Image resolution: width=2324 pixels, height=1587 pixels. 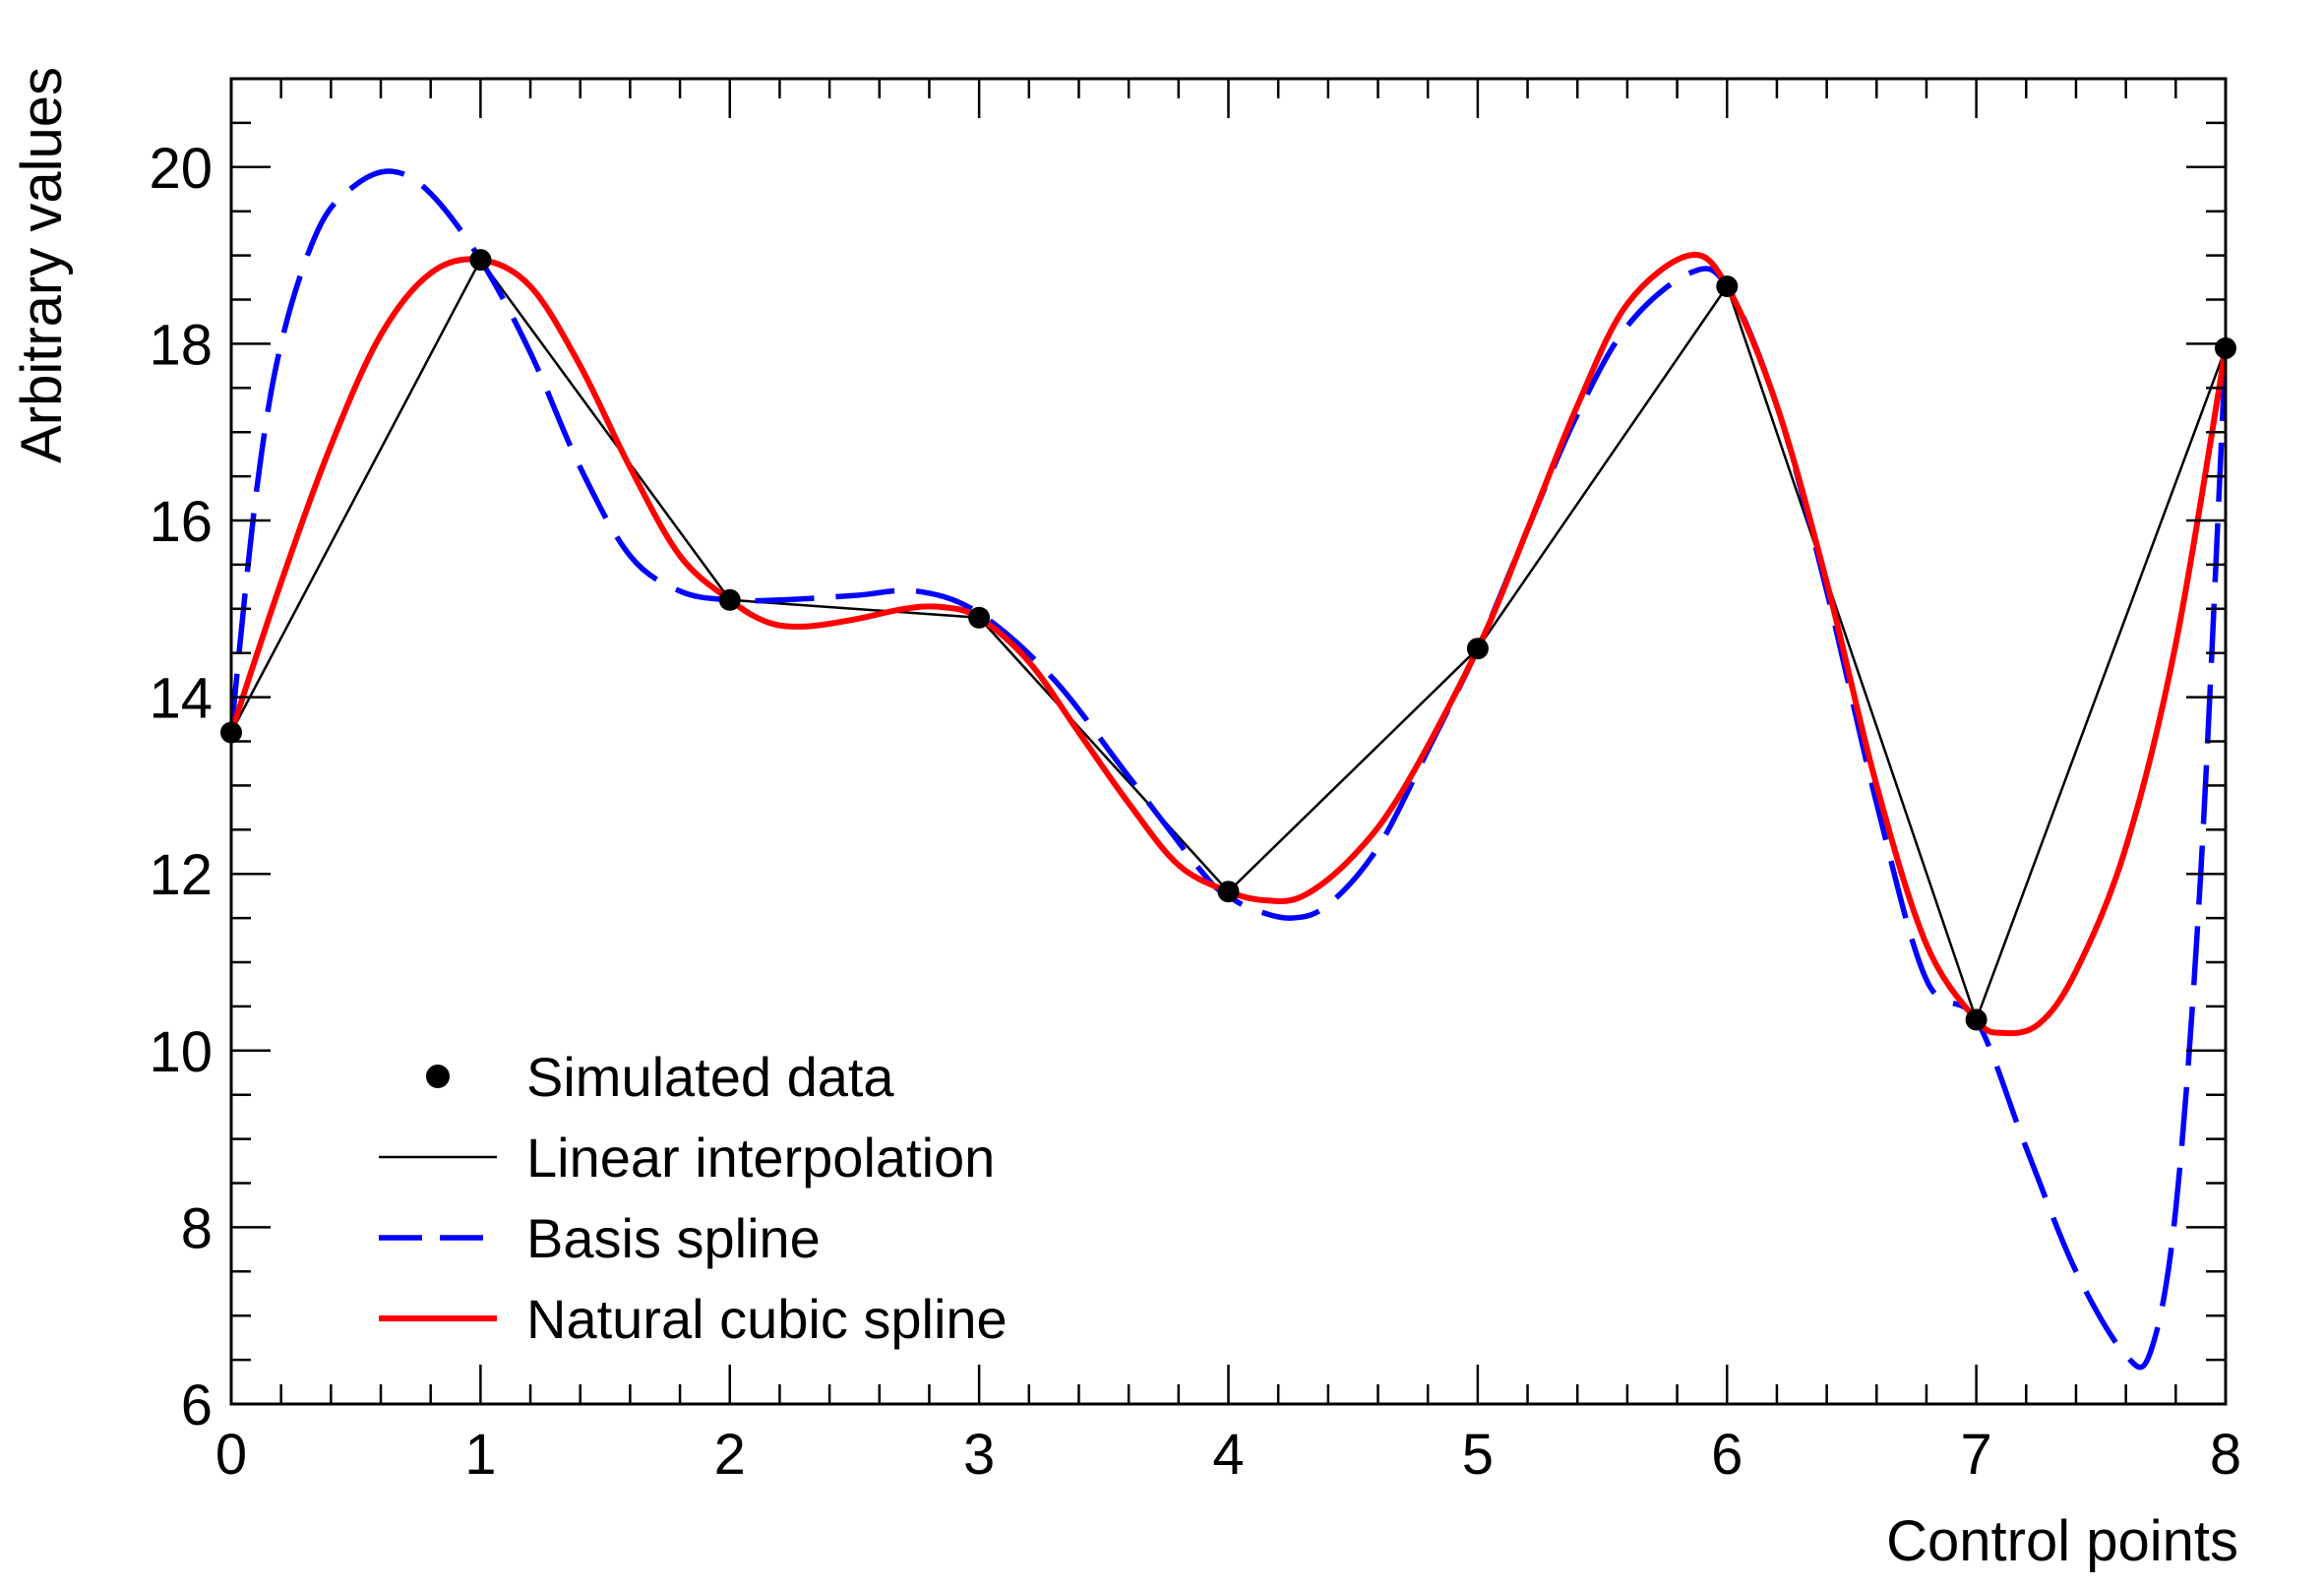 What do you see at coordinates (438, 1076) in the screenshot?
I see `legend-marker` at bounding box center [438, 1076].